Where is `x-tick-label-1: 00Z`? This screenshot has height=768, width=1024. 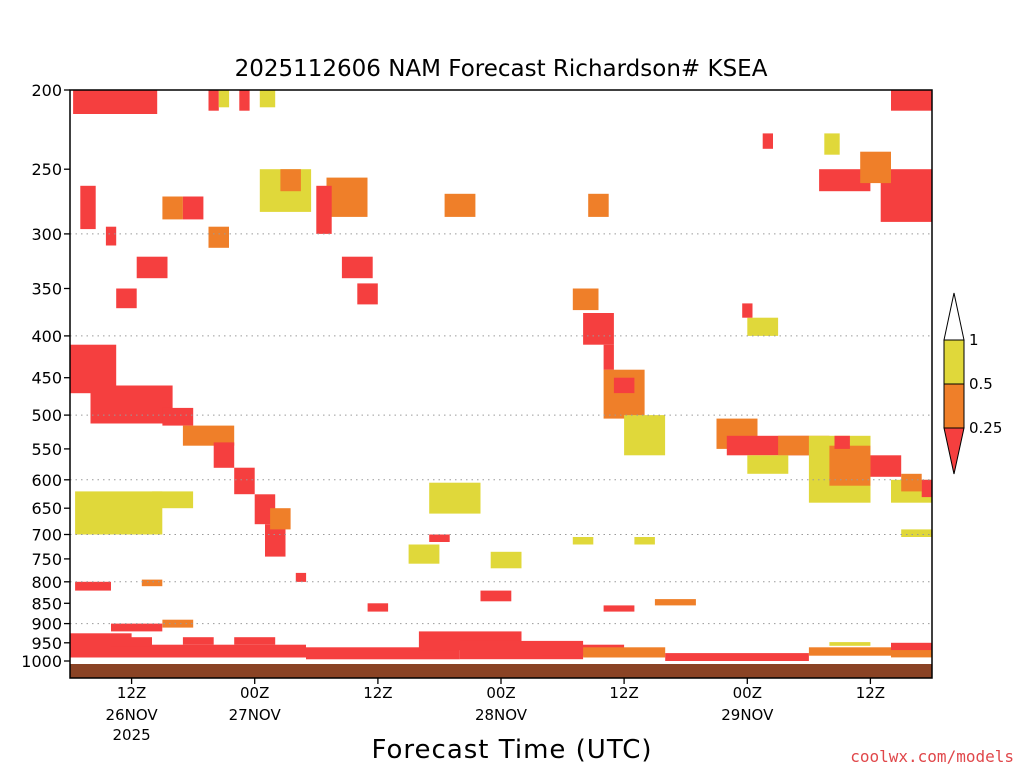 x-tick-label-1: 00Z is located at coordinates (254, 693).